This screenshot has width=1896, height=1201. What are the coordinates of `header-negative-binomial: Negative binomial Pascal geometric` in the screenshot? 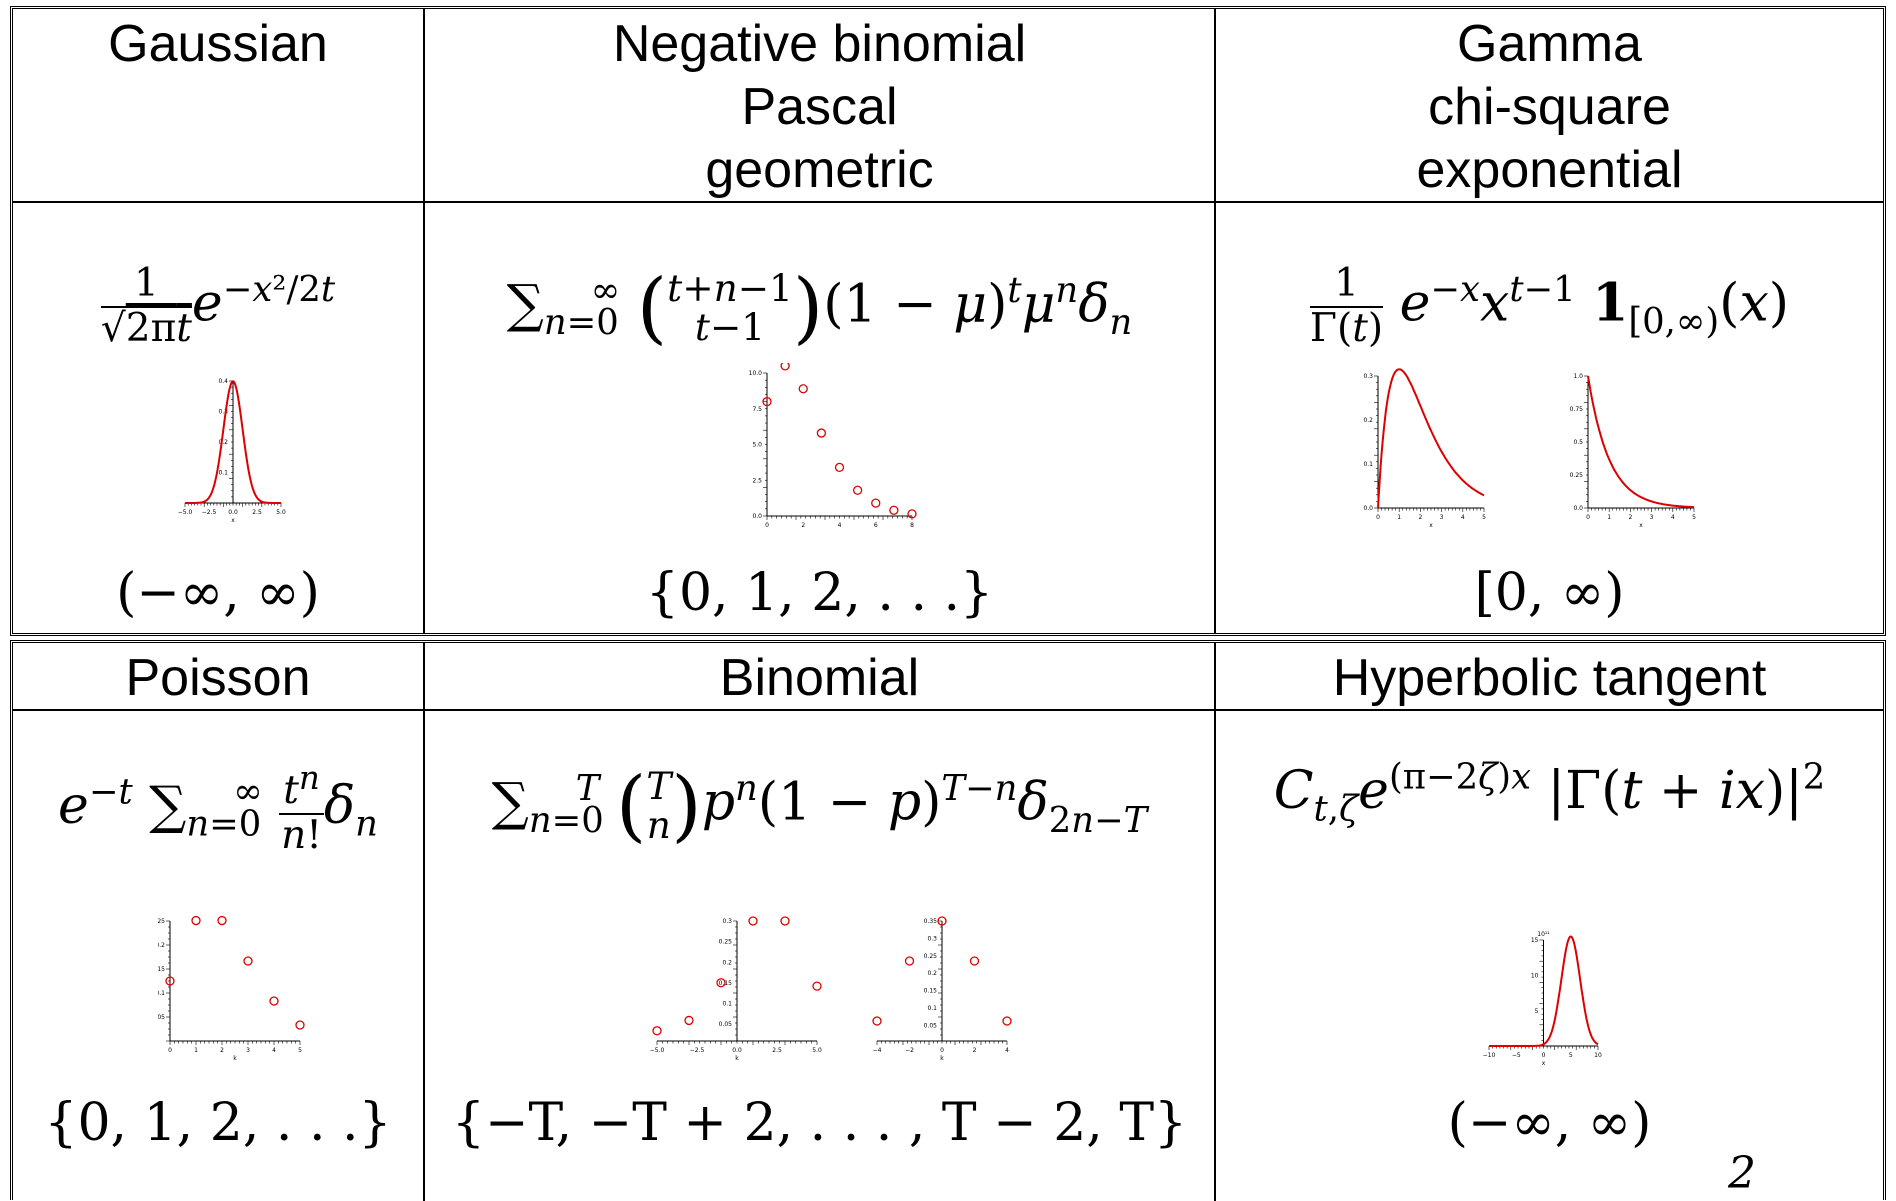 It's located at (820, 105).